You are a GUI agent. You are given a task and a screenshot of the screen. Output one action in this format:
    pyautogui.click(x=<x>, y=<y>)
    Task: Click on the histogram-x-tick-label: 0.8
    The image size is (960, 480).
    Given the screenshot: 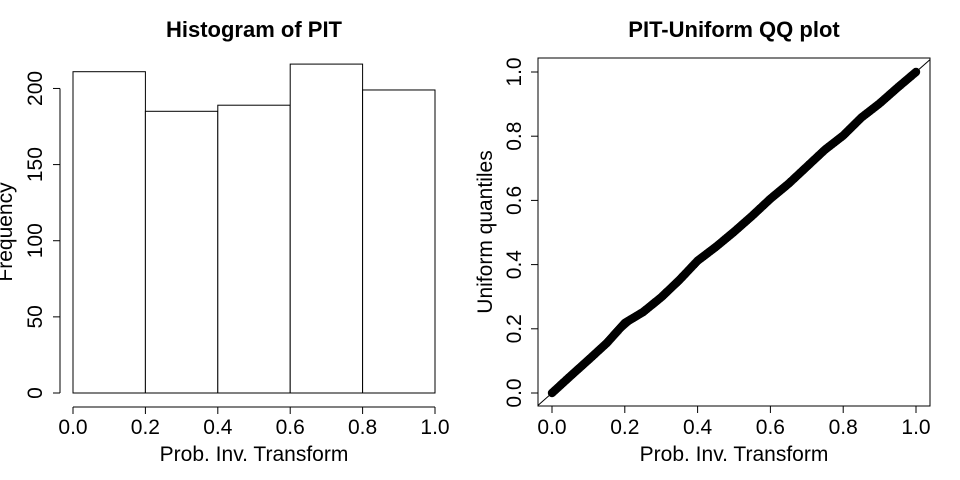 What is the action you would take?
    pyautogui.click(x=362, y=427)
    